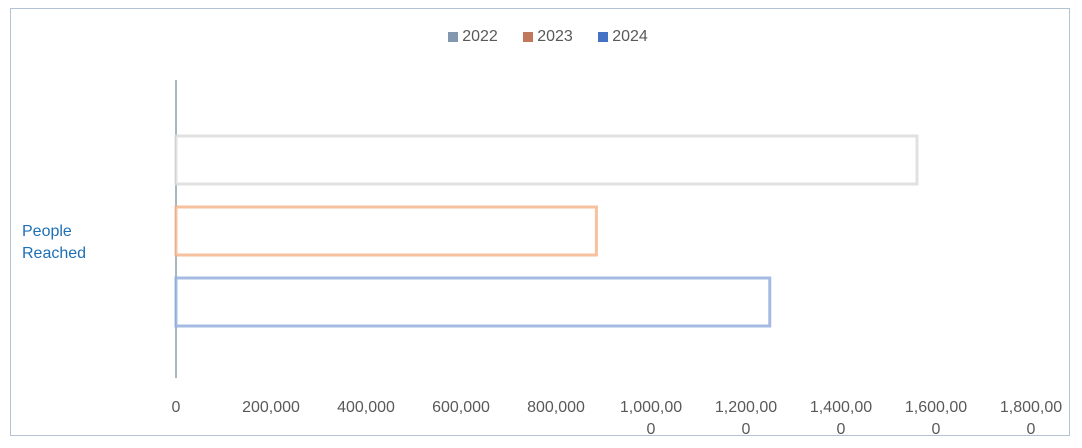  Describe the element at coordinates (746, 418) in the screenshot. I see `x-tick-label: 1,200,000` at that location.